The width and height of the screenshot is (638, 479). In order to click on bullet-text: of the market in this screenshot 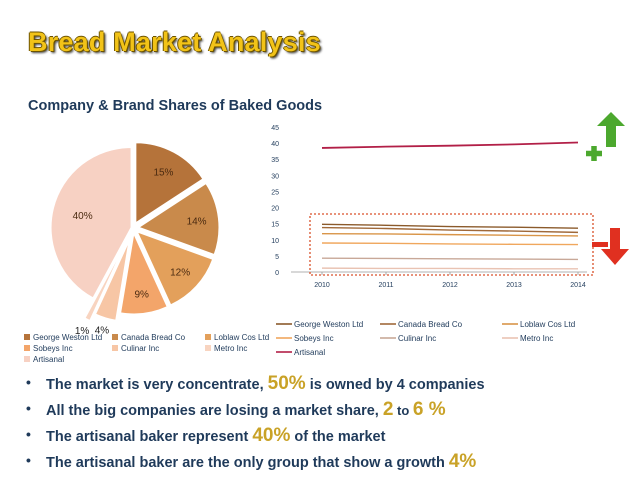, I will do `click(338, 437)`.